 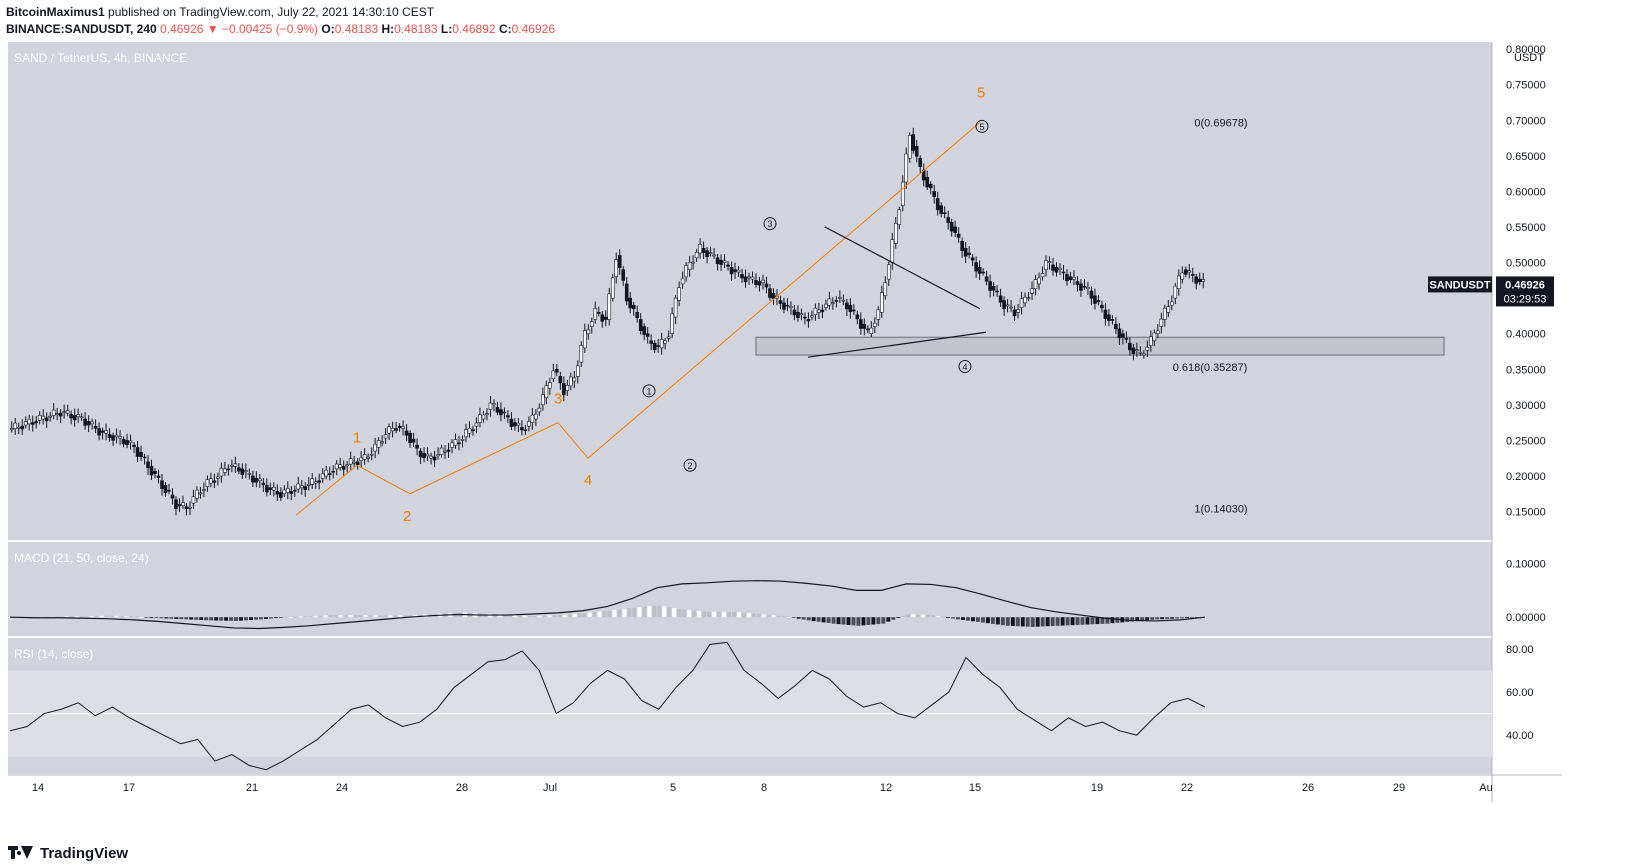 I want to click on rsi-tick-label: 80.00, so click(x=1520, y=650).